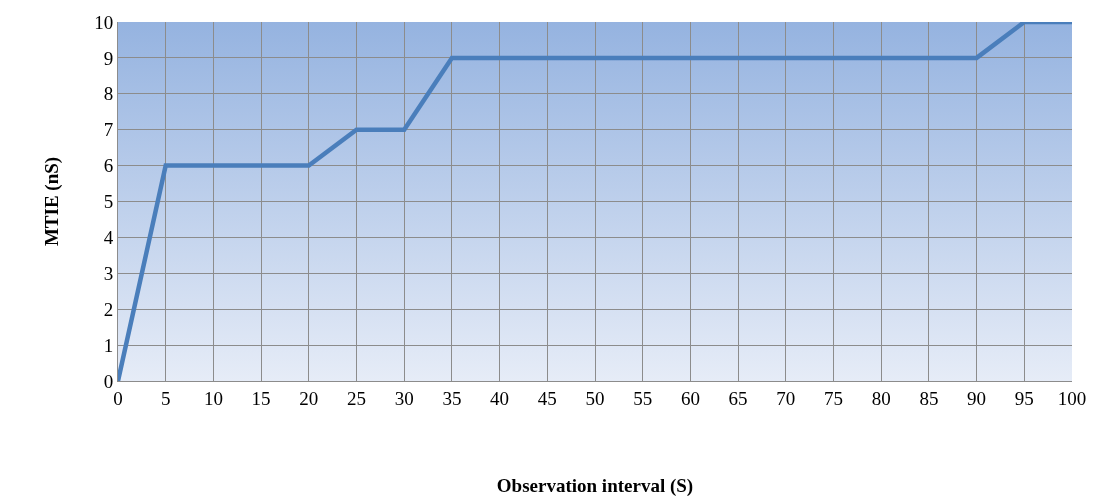  Describe the element at coordinates (104, 22) in the screenshot. I see `y-tick-label: 10` at that location.